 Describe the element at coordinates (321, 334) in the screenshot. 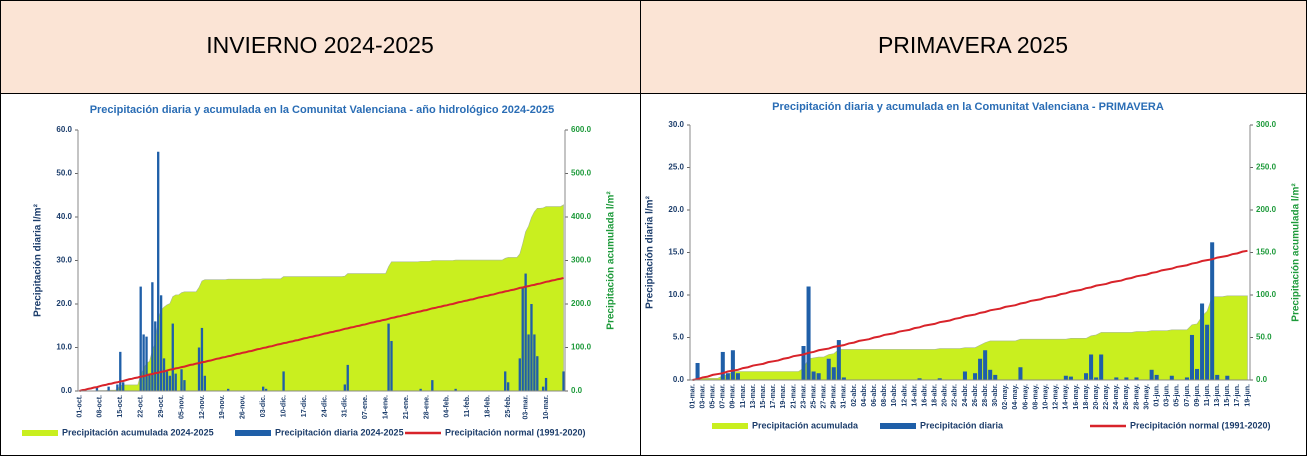

I see `normal-line` at that location.